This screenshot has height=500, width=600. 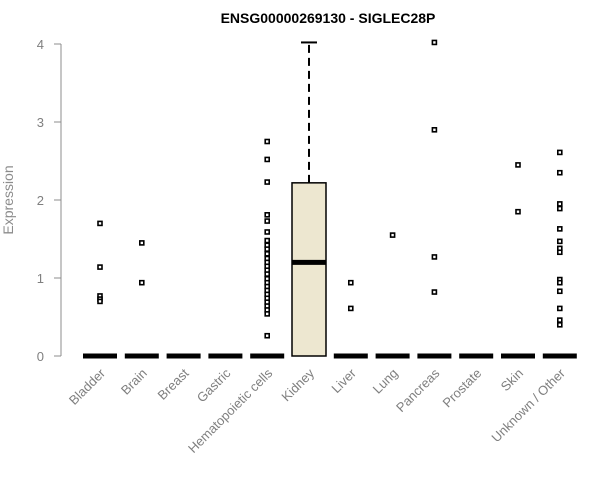 I want to click on y-tick-label: 3, so click(x=40, y=122).